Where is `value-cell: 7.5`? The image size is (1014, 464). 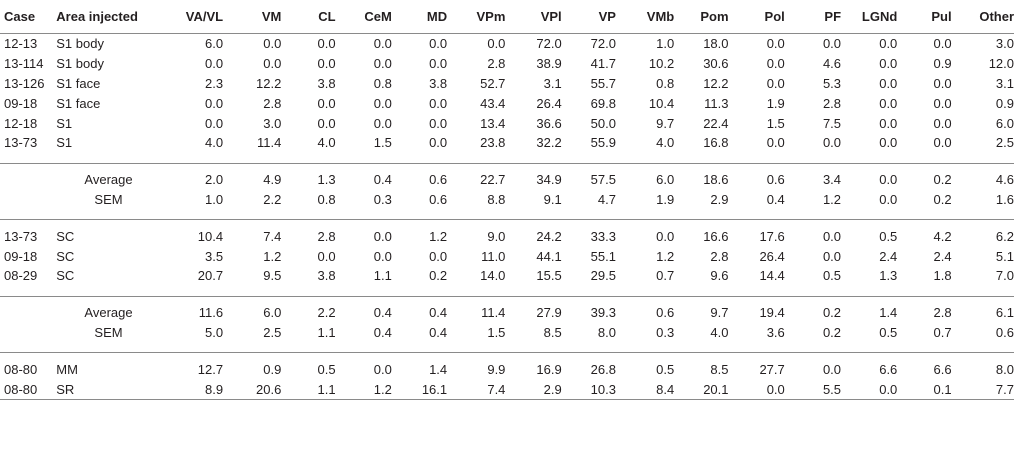 value-cell: 7.5 is located at coordinates (832, 123).